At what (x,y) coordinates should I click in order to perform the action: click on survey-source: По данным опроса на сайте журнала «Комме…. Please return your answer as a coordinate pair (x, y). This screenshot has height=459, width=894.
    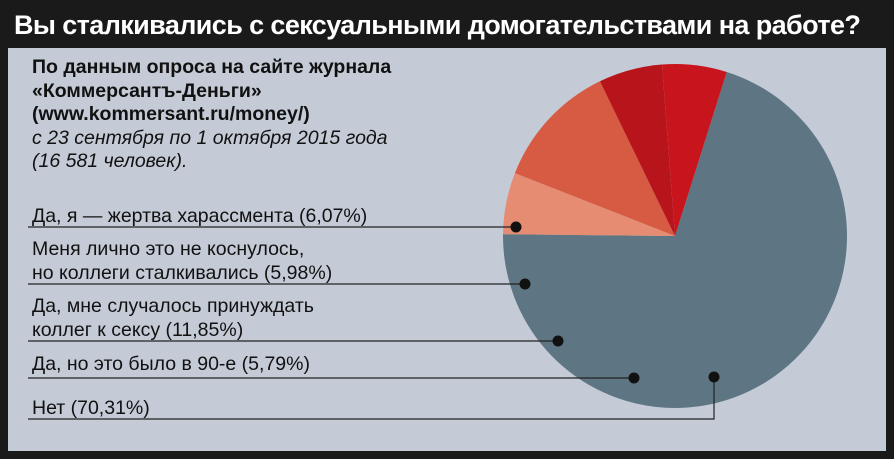
    Looking at the image, I should click on (211, 115).